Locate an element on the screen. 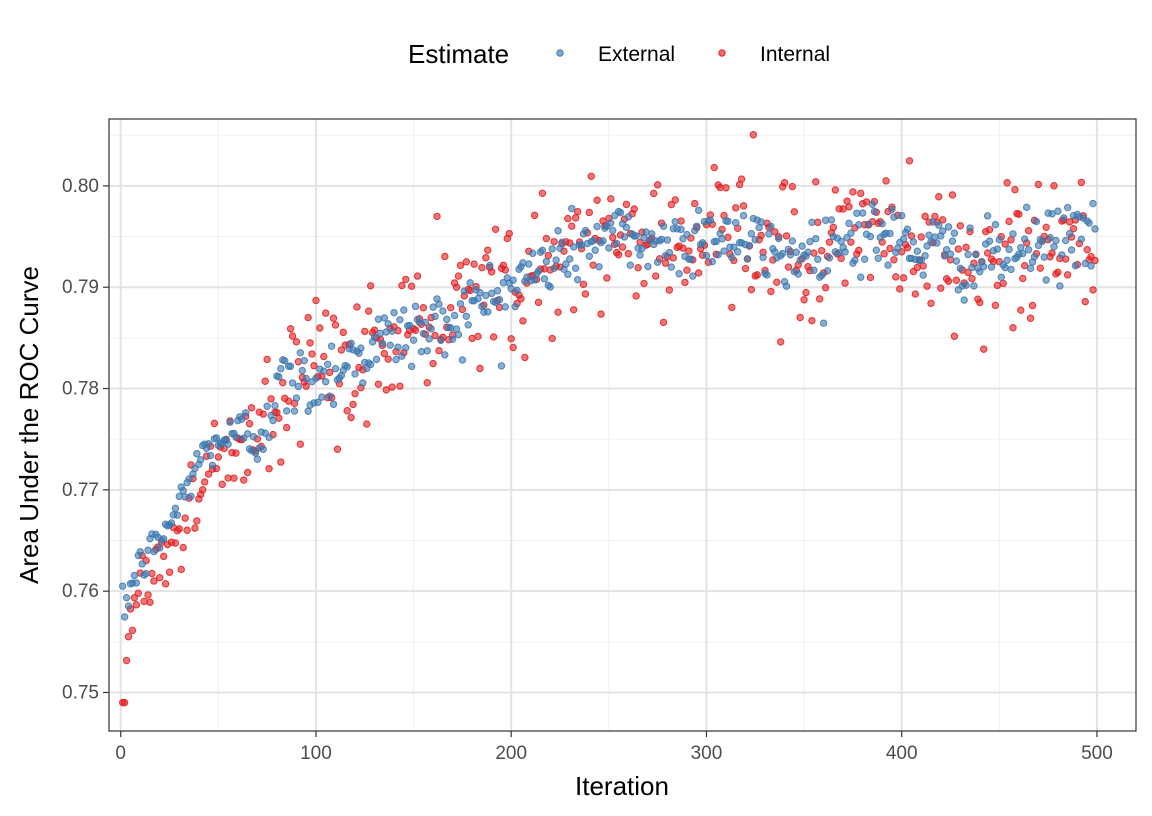  y-tick-label: 0.79 is located at coordinates (80, 287).